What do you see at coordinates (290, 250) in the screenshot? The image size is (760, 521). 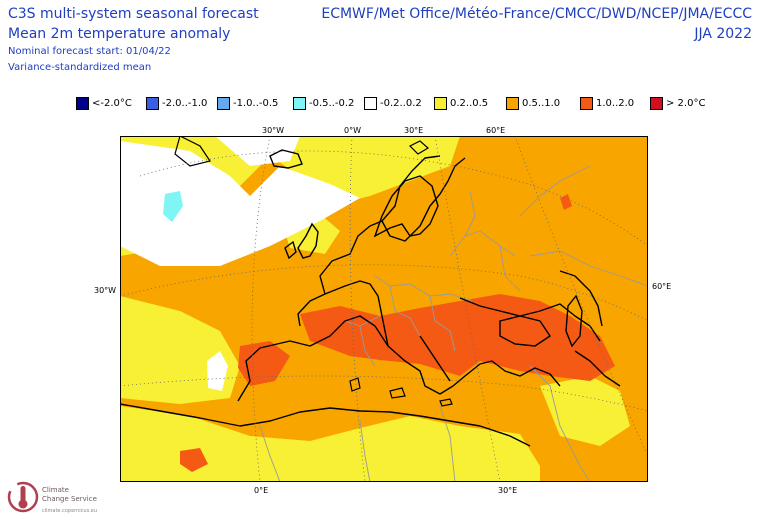 I see `ireland-coast` at bounding box center [290, 250].